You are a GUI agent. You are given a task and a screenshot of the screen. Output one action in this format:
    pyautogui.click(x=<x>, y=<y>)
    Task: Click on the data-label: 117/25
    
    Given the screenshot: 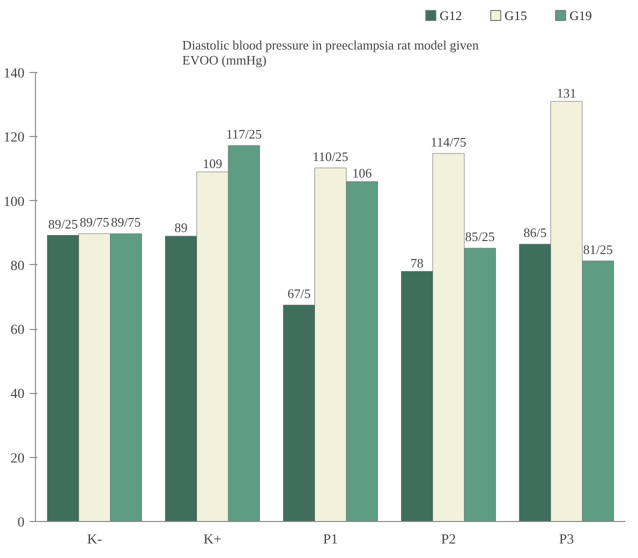 What is the action you would take?
    pyautogui.click(x=244, y=134)
    